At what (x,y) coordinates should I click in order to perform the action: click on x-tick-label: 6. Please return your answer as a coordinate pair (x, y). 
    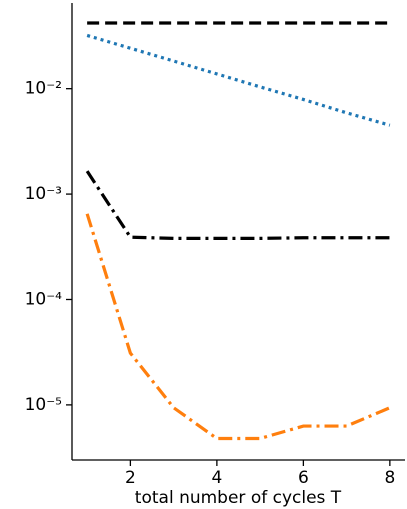
    Looking at the image, I should click on (303, 478).